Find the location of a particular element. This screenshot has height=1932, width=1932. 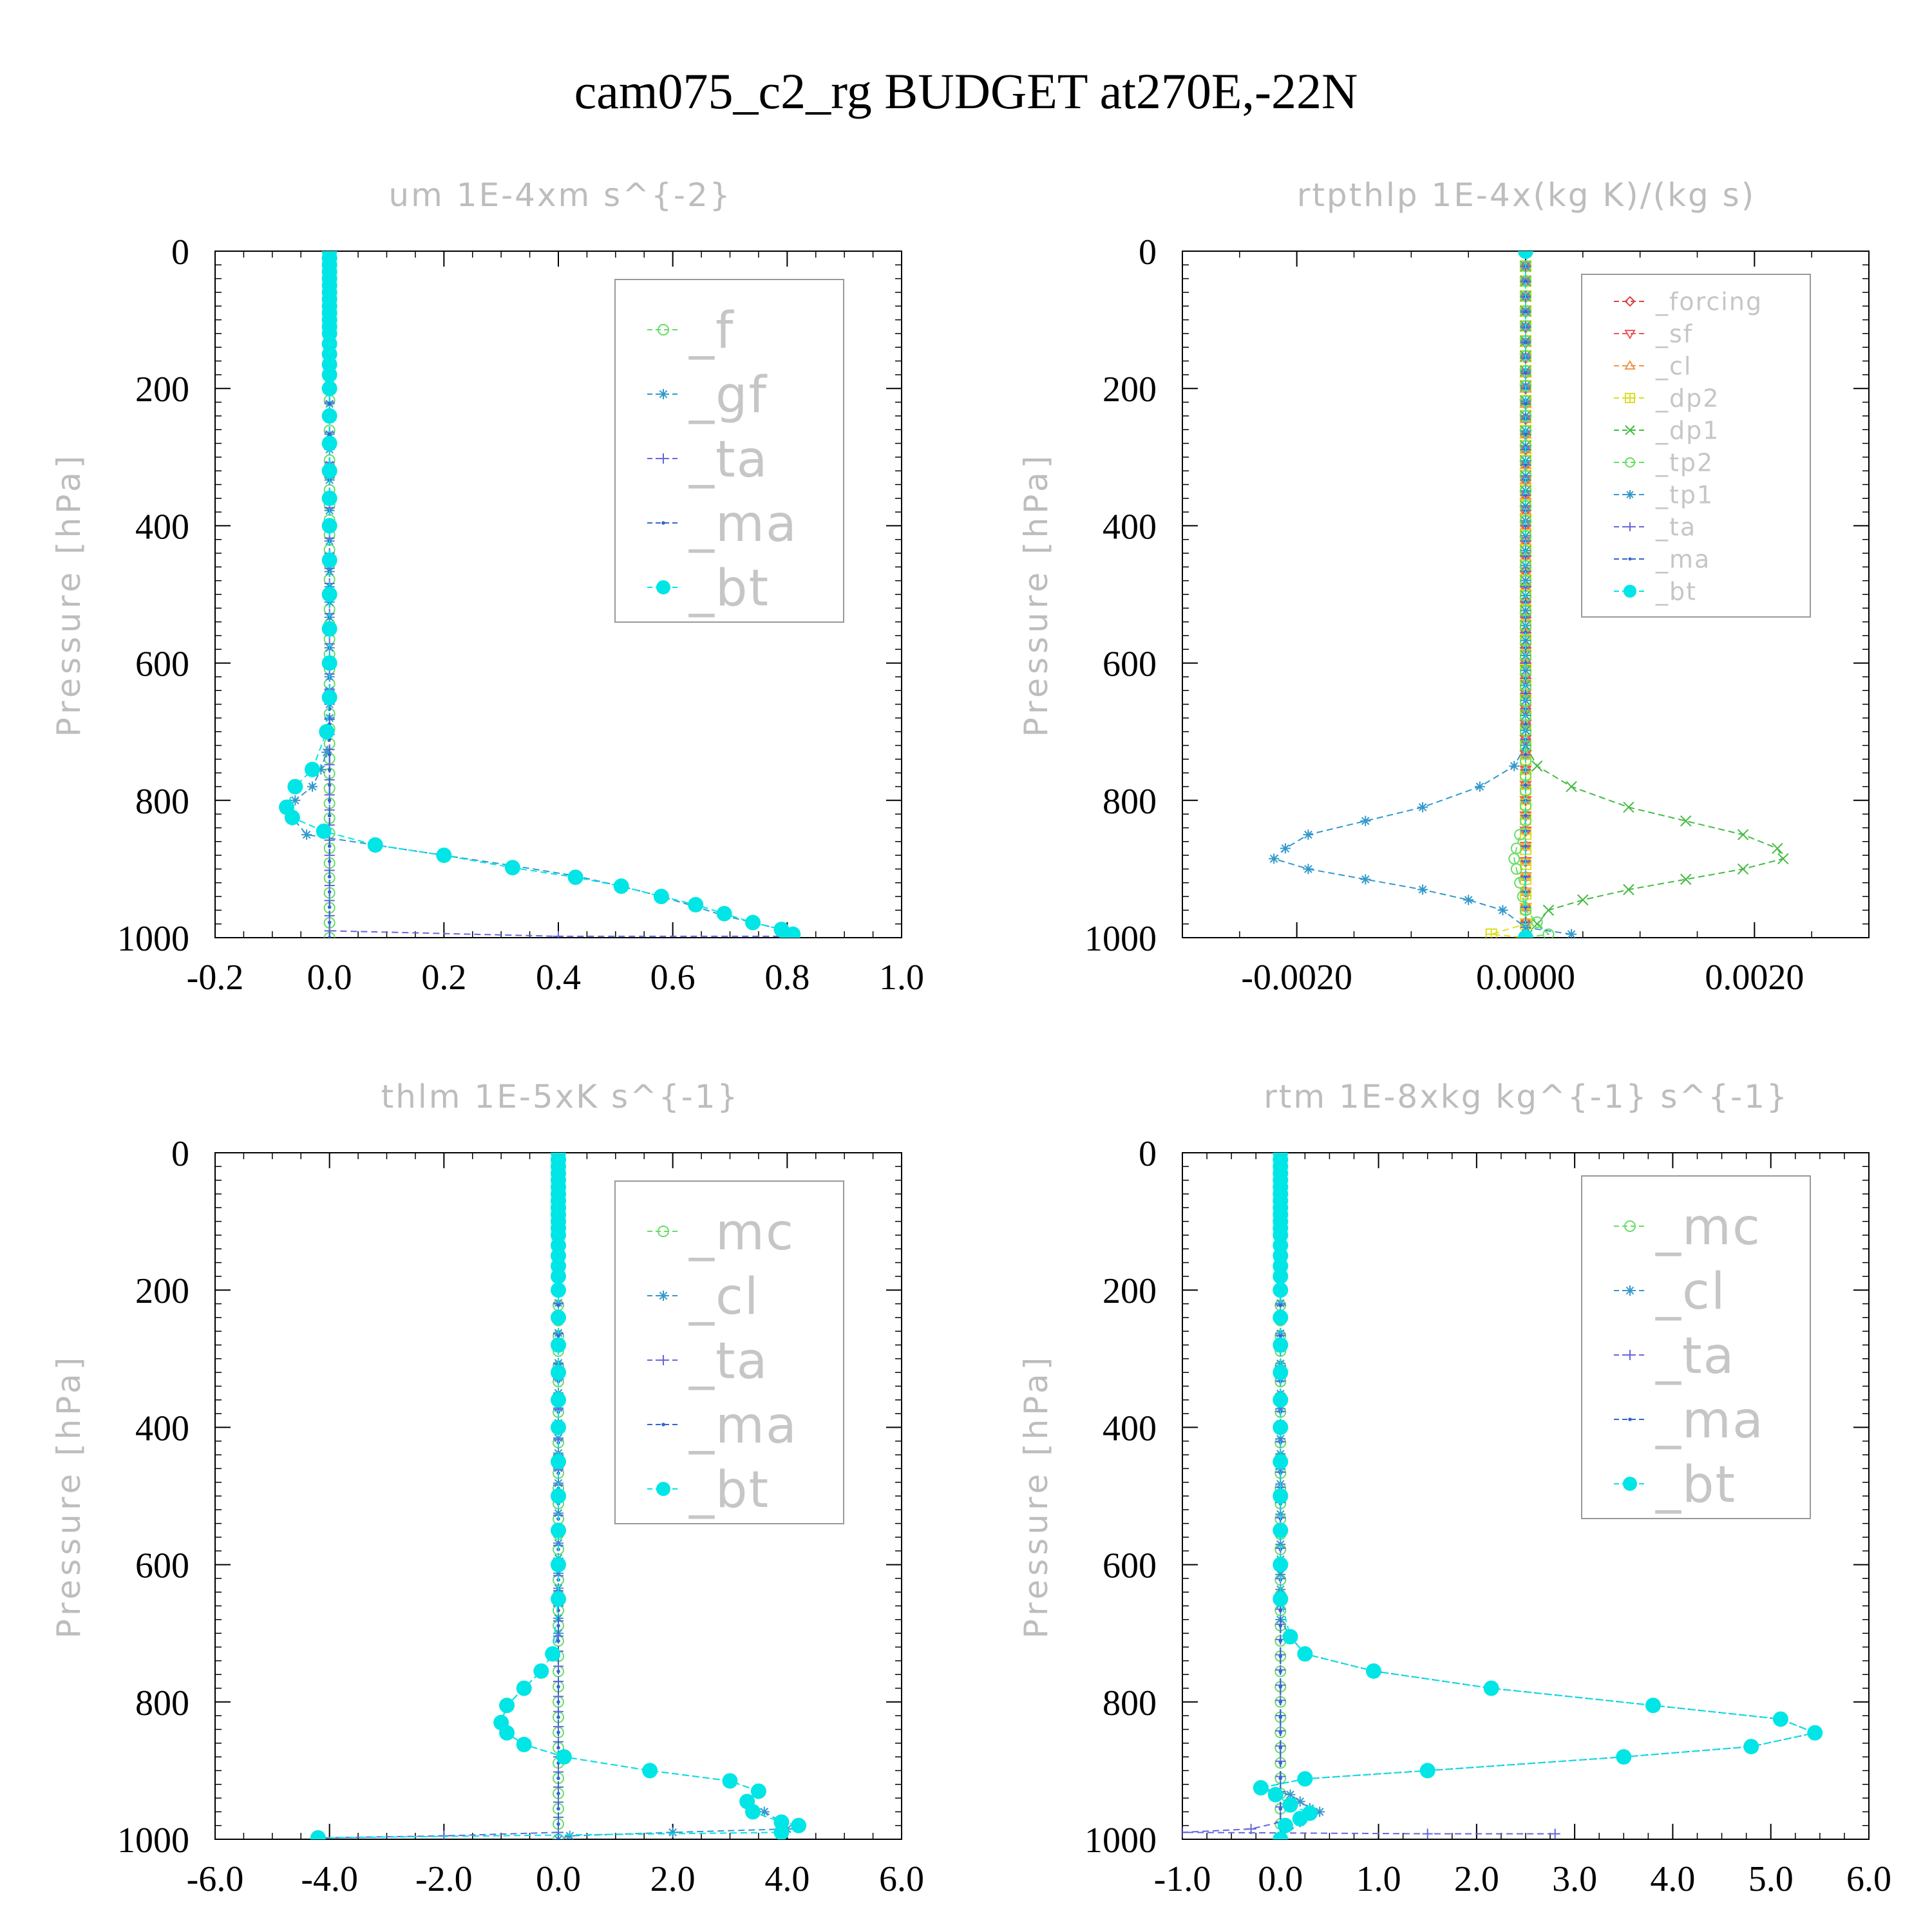

legend: _forcing _sf _cl _dp2 _dp1 _tp2 _tp1 _ta _ma _bt is located at coordinates (1696, 446).